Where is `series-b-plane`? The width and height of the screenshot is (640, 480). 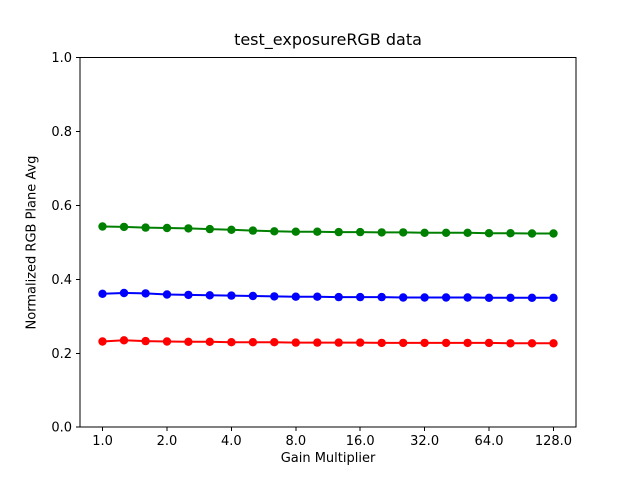
series-b-plane is located at coordinates (328, 295).